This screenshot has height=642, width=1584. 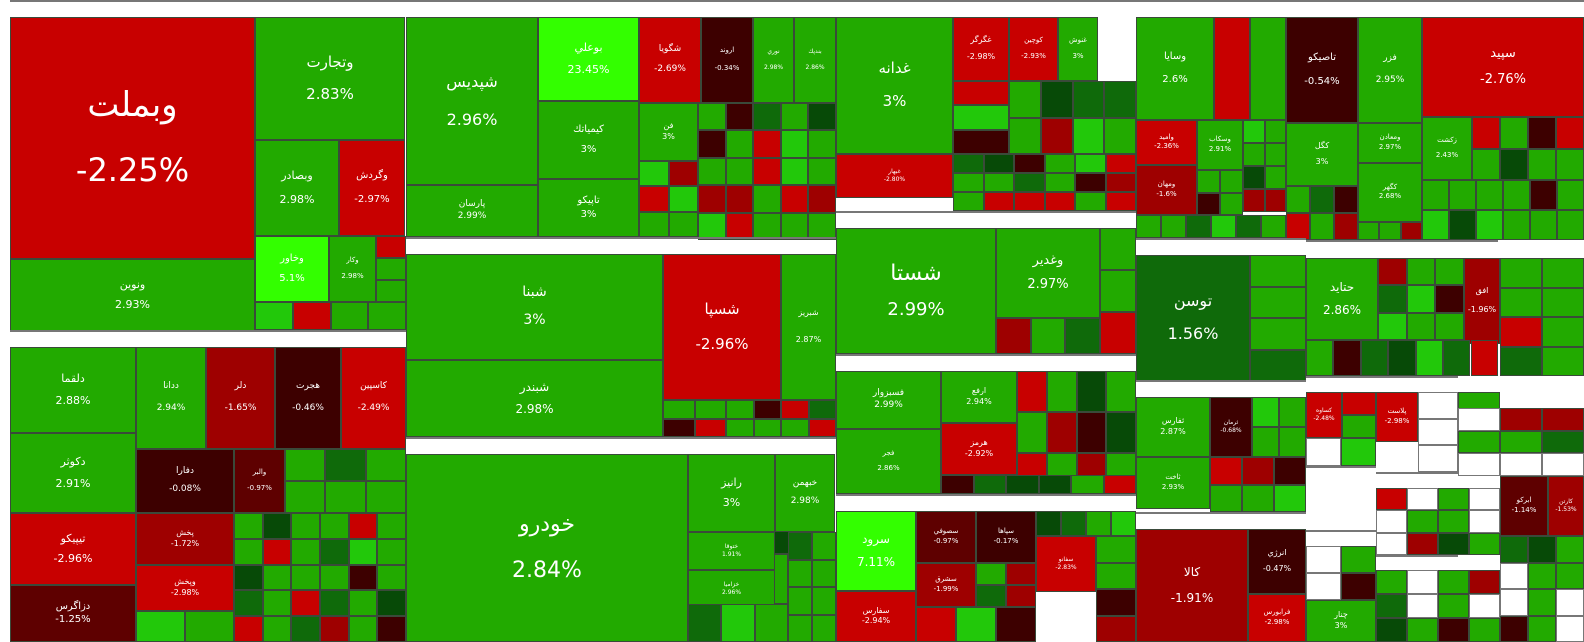 What do you see at coordinates (185, 588) in the screenshot?
I see `stock-tile: وپخش -2.98%` at bounding box center [185, 588].